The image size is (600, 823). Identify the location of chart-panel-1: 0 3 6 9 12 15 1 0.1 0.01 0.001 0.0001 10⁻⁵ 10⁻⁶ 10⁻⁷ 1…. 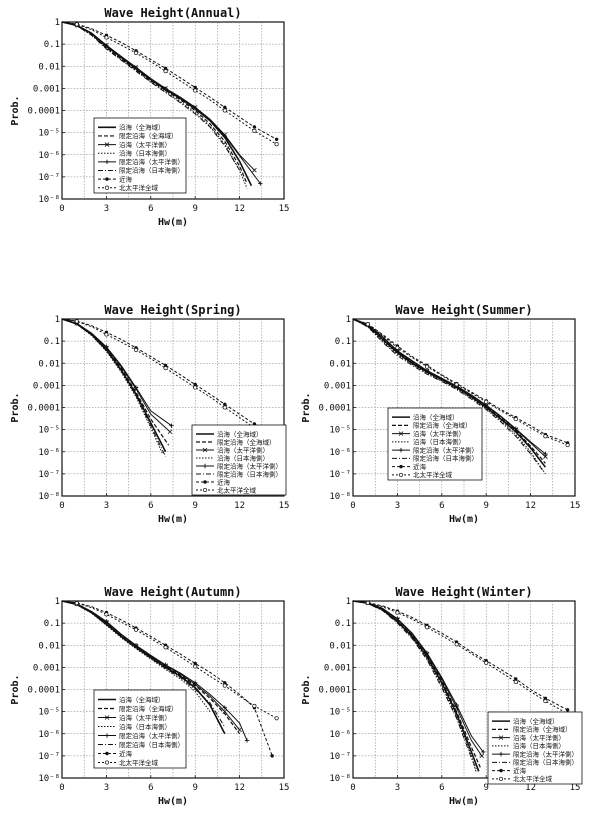
(149, 414).